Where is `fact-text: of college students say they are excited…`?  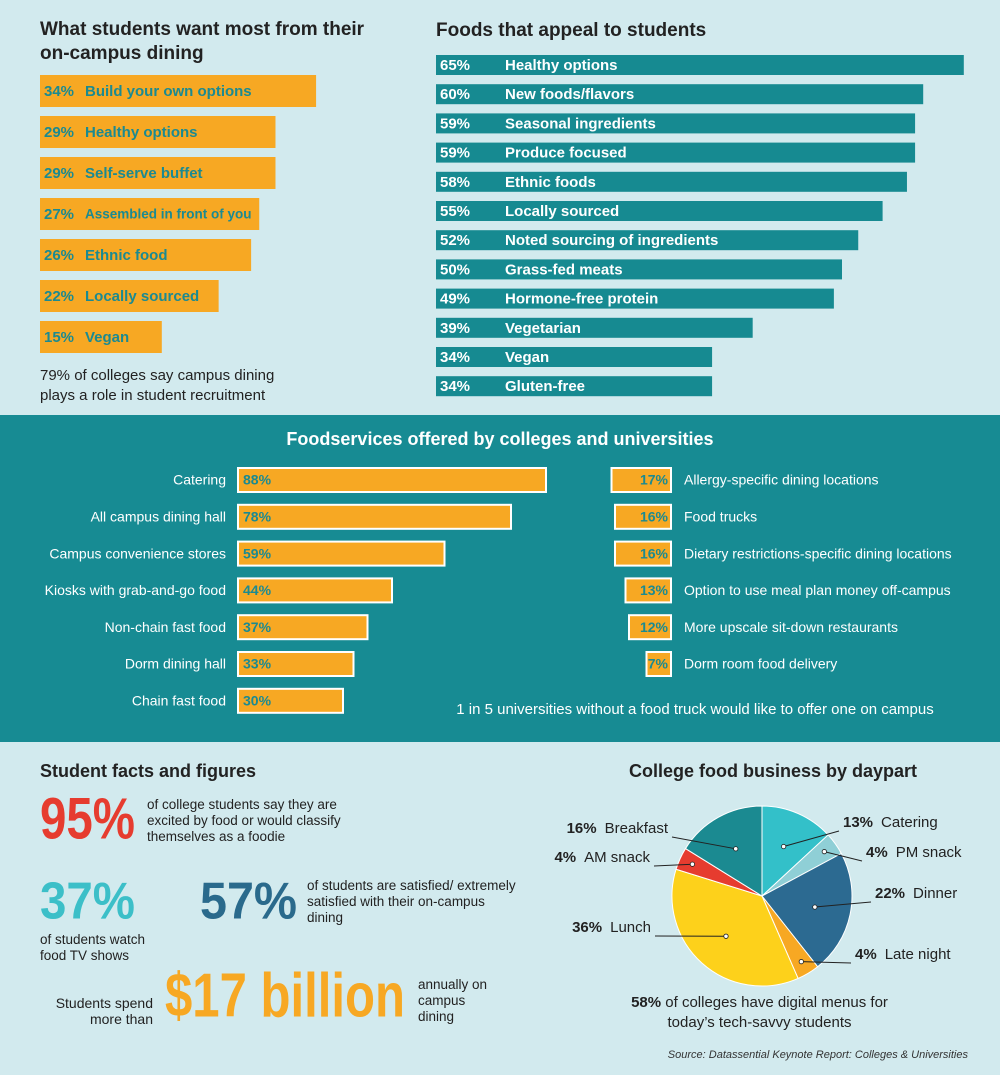
fact-text: of college students say they are excited… is located at coordinates (244, 820).